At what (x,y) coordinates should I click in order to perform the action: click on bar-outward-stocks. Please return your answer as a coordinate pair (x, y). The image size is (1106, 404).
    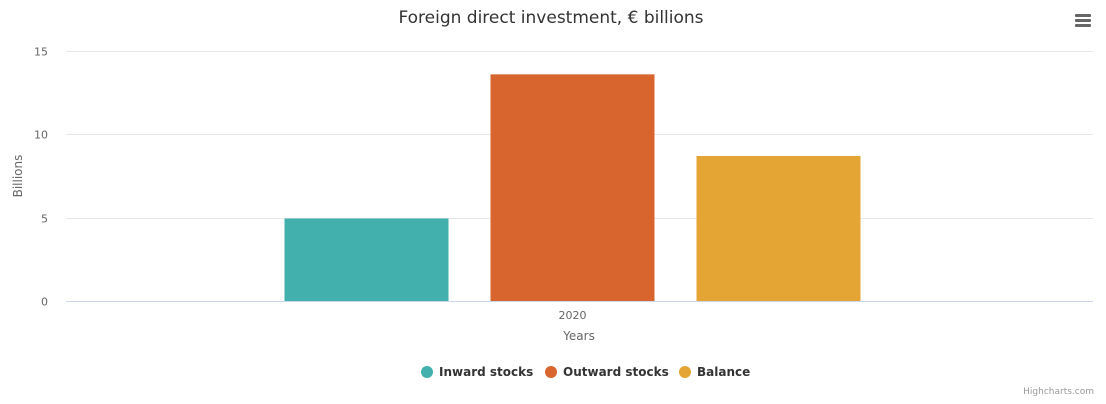
    Looking at the image, I should click on (572, 187).